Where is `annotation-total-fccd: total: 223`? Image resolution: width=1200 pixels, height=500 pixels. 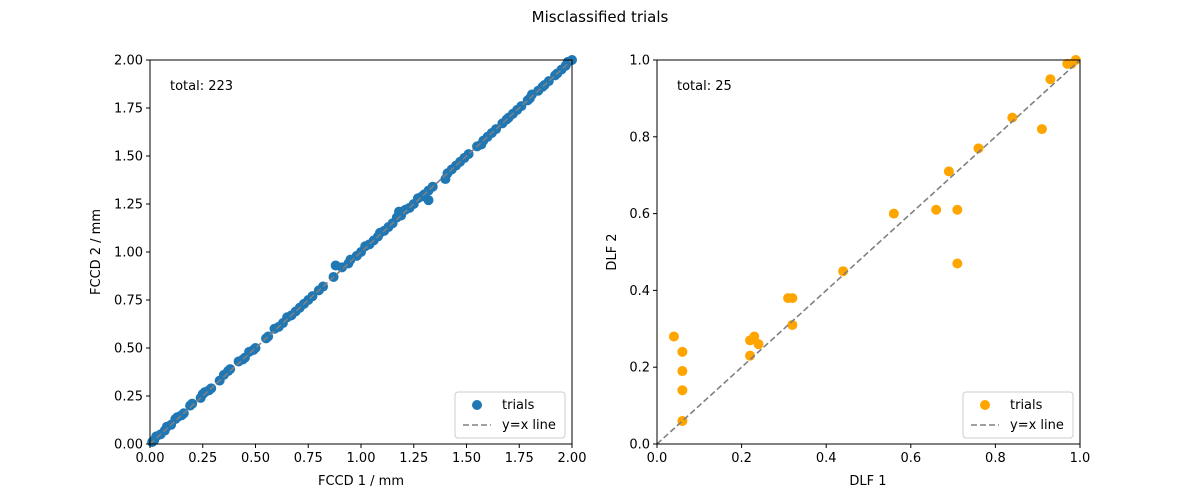
annotation-total-fccd: total: 223 is located at coordinates (201, 86).